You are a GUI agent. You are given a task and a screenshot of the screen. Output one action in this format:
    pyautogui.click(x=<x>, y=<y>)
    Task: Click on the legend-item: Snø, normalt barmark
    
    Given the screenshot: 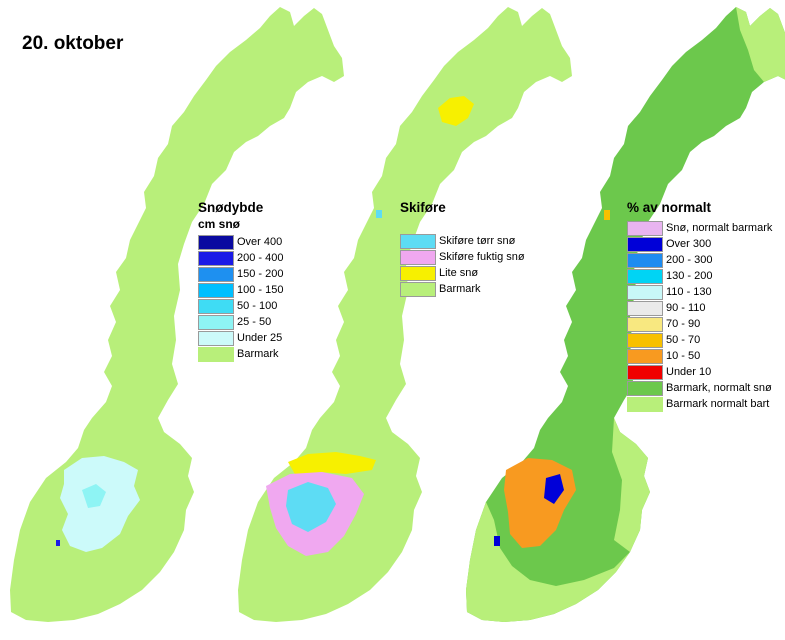 What is the action you would take?
    pyautogui.click(x=699, y=228)
    